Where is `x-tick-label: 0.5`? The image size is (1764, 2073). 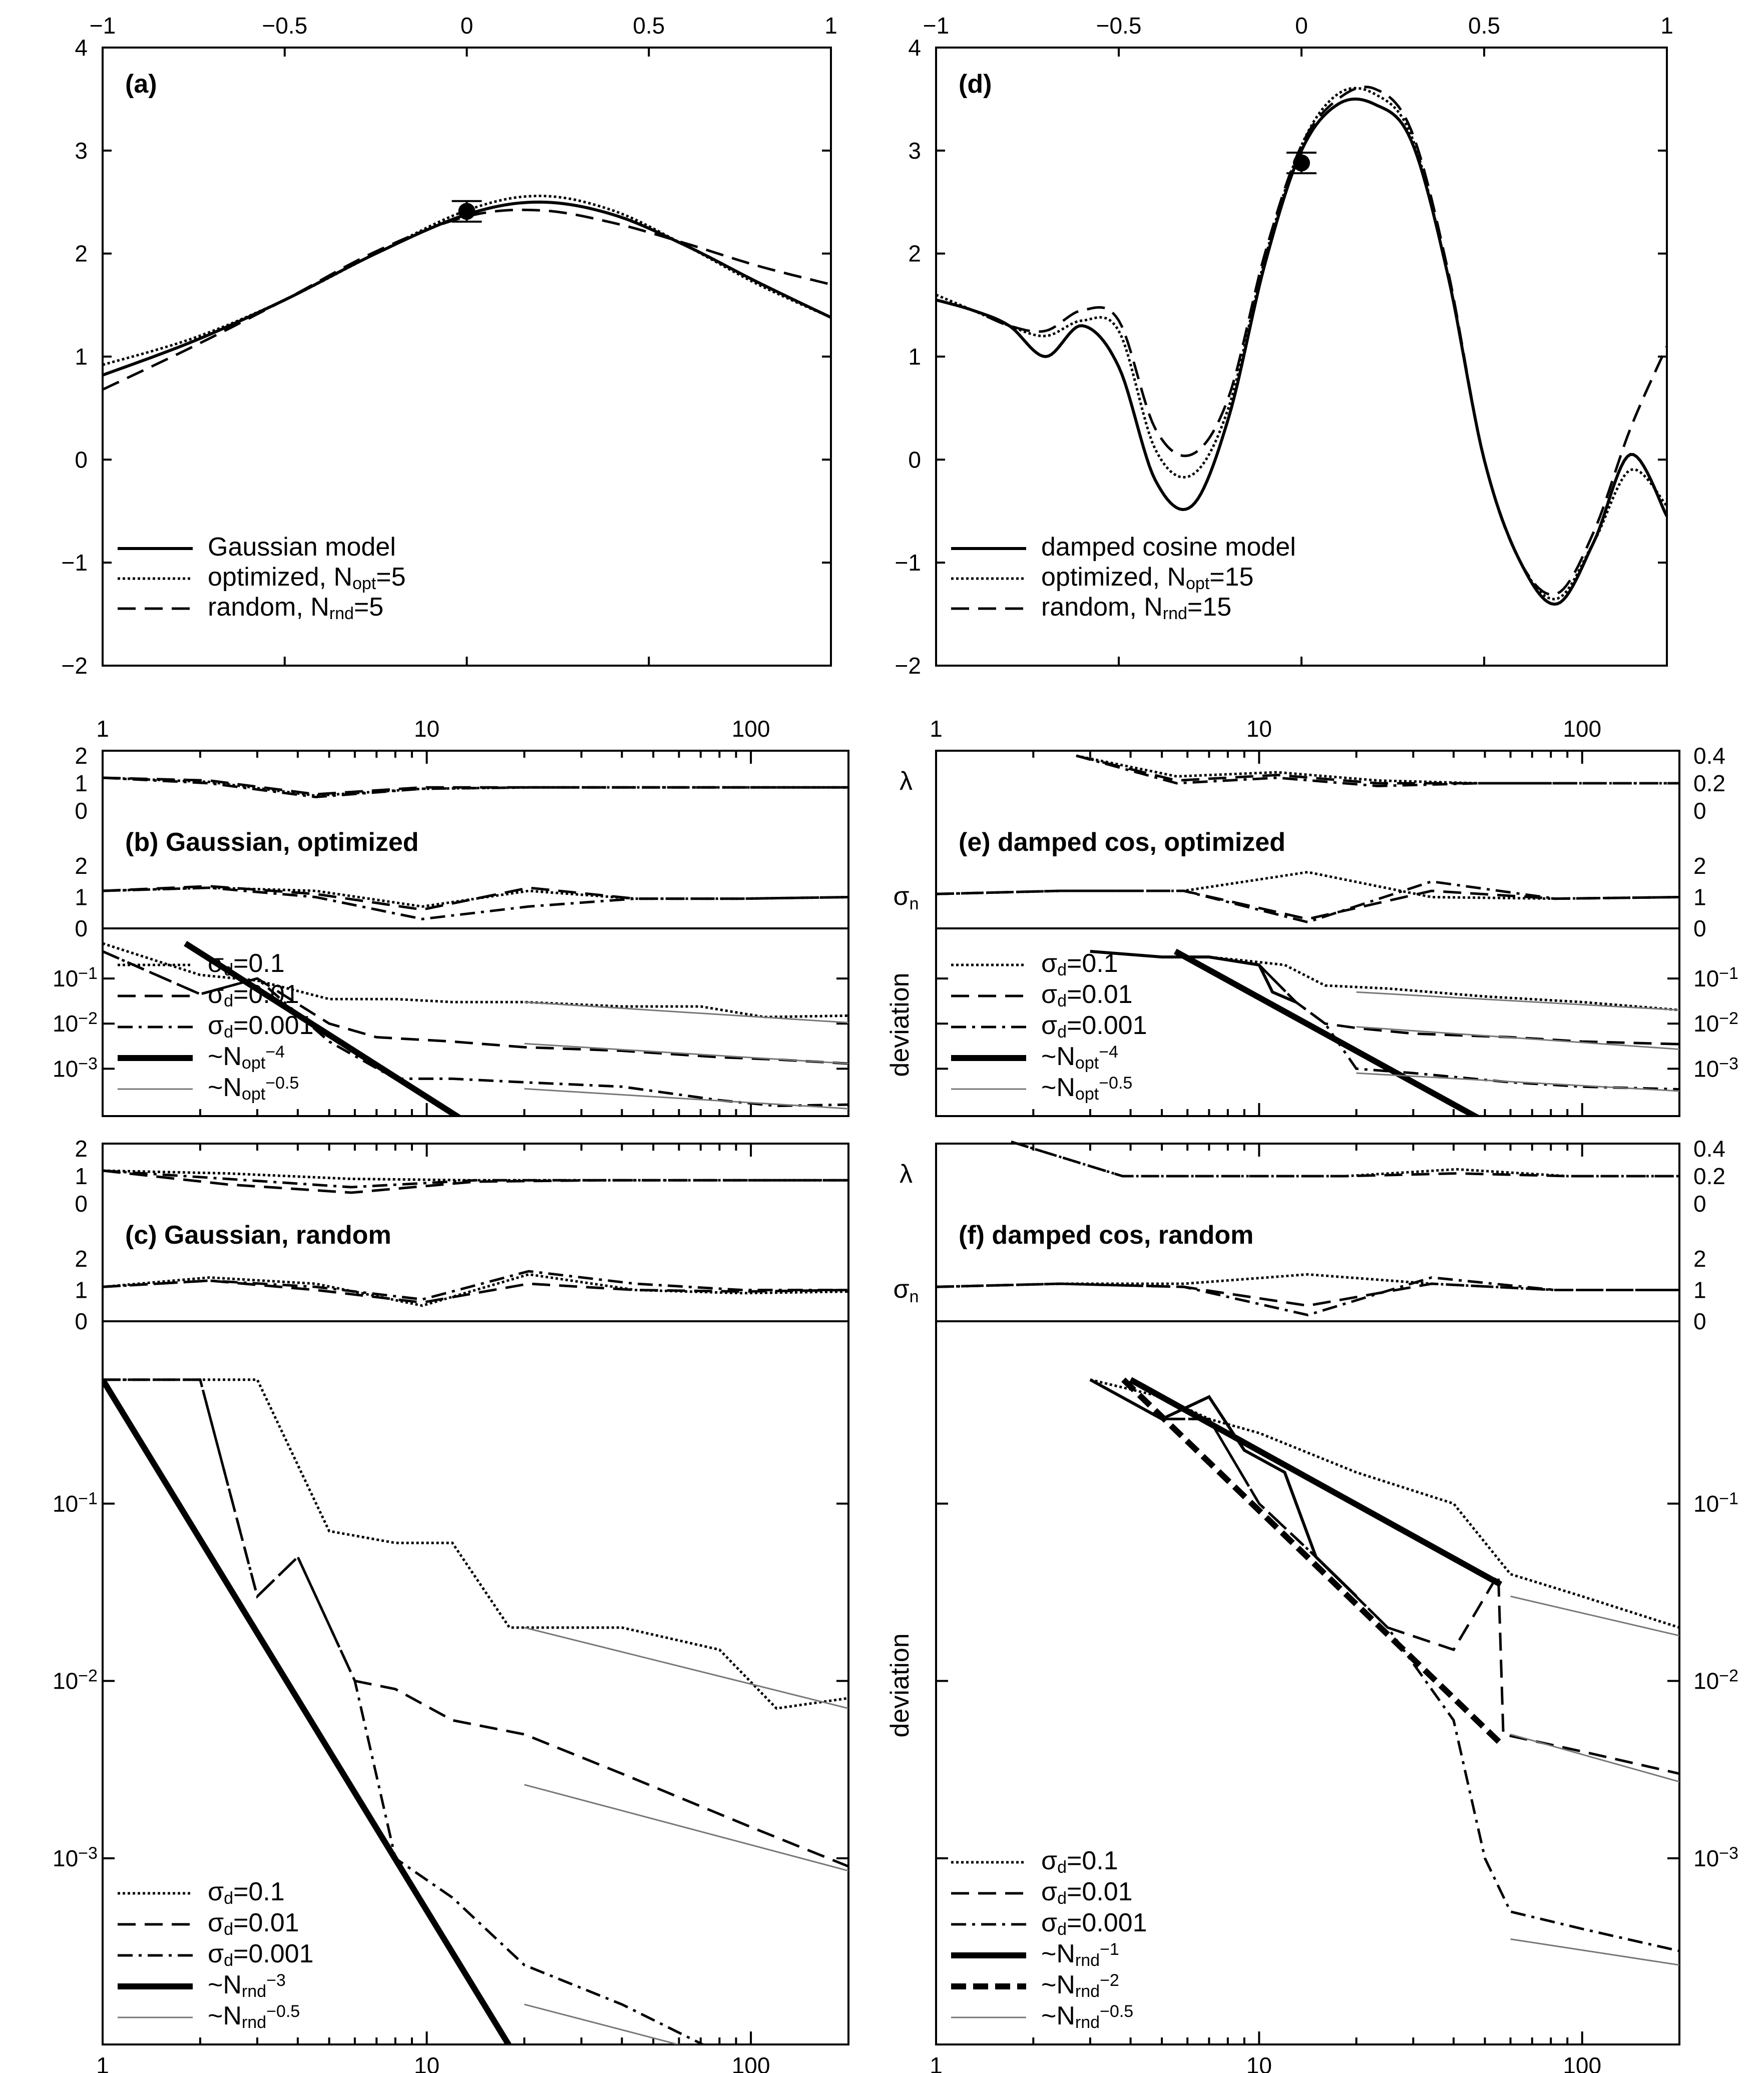 x-tick-label: 0.5 is located at coordinates (649, 26).